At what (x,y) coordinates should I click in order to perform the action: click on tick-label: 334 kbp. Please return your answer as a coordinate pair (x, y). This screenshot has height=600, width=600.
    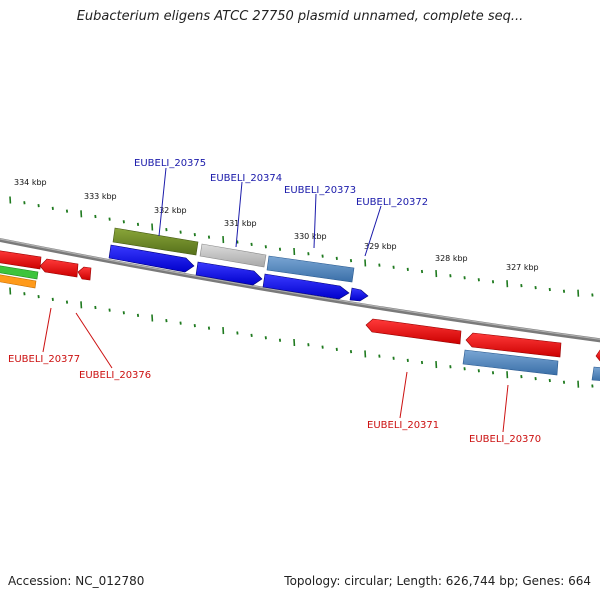
    Looking at the image, I should click on (30, 182).